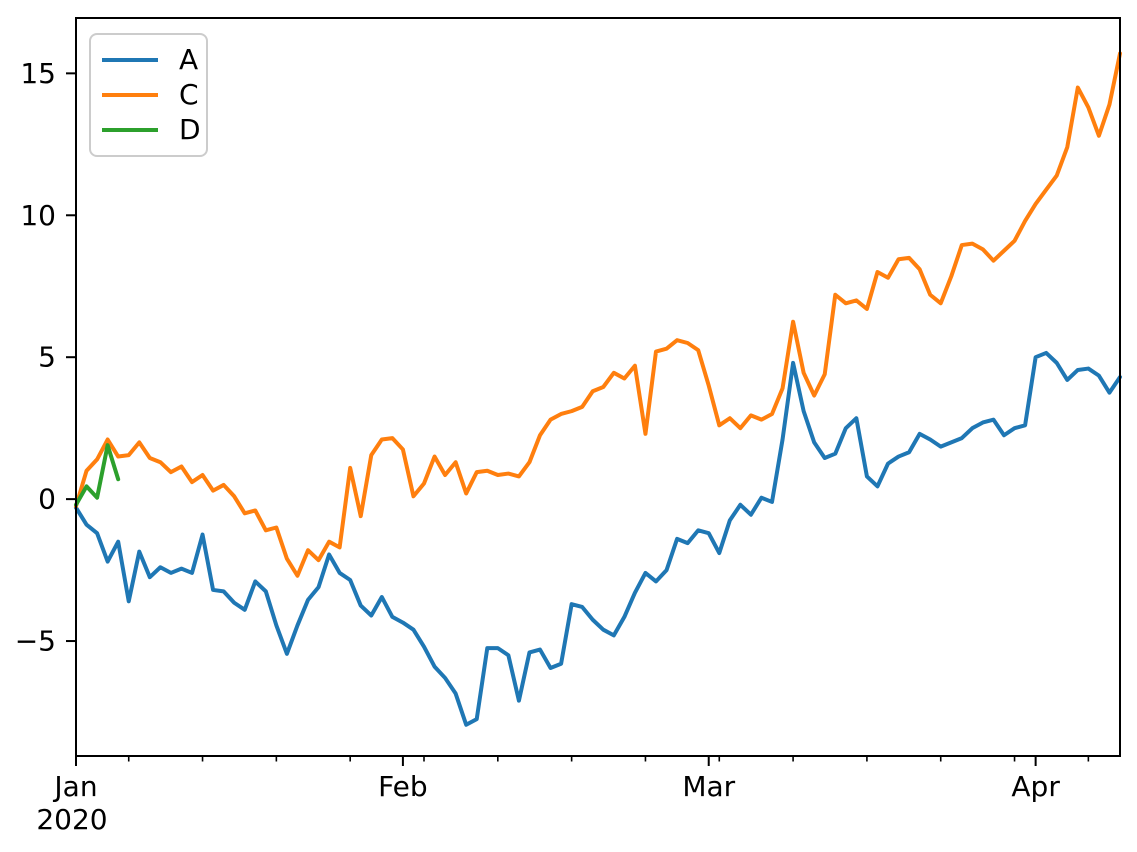 This screenshot has width=1137, height=852. Describe the element at coordinates (71, 819) in the screenshot. I see `x-tick-year-label: 2020` at that location.